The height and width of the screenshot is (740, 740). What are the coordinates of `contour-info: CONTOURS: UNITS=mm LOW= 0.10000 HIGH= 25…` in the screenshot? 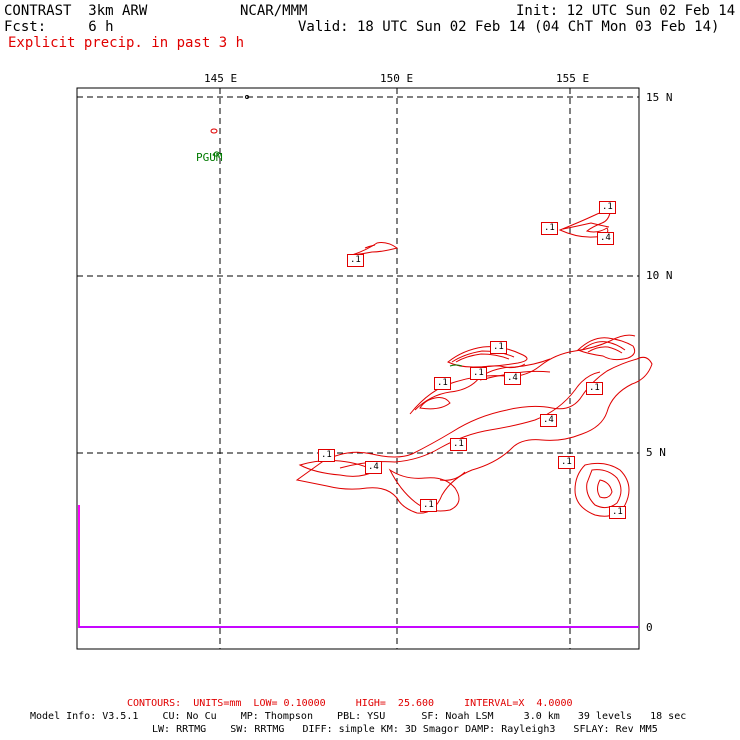 It's located at (350, 703).